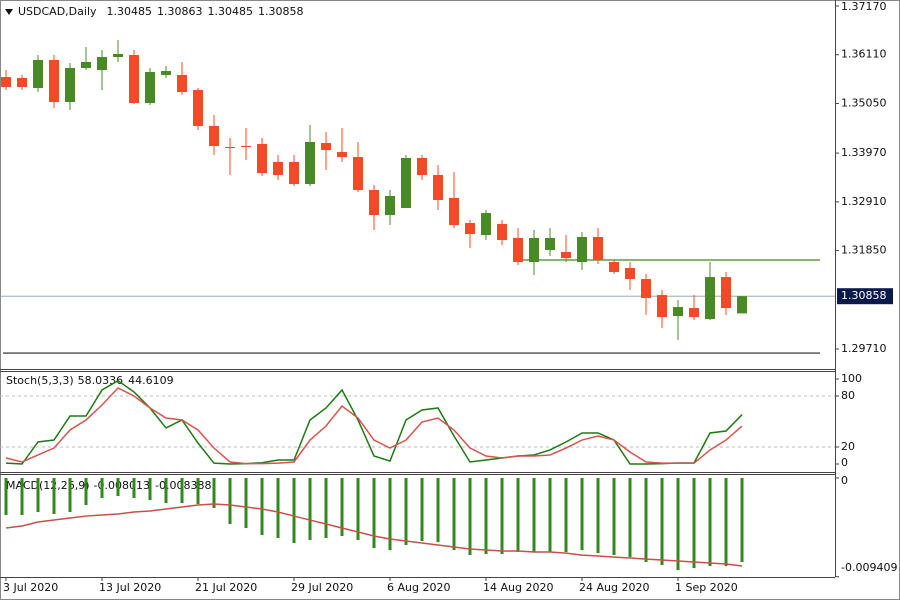 The width and height of the screenshot is (900, 600). What do you see at coordinates (374, 422) in the screenshot?
I see `indicator-line` at bounding box center [374, 422].